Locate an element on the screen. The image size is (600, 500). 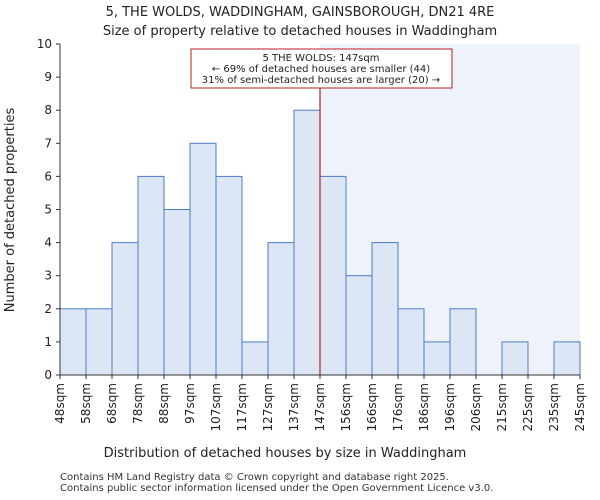
y-tick-label: 2 is located at coordinates (48, 309).